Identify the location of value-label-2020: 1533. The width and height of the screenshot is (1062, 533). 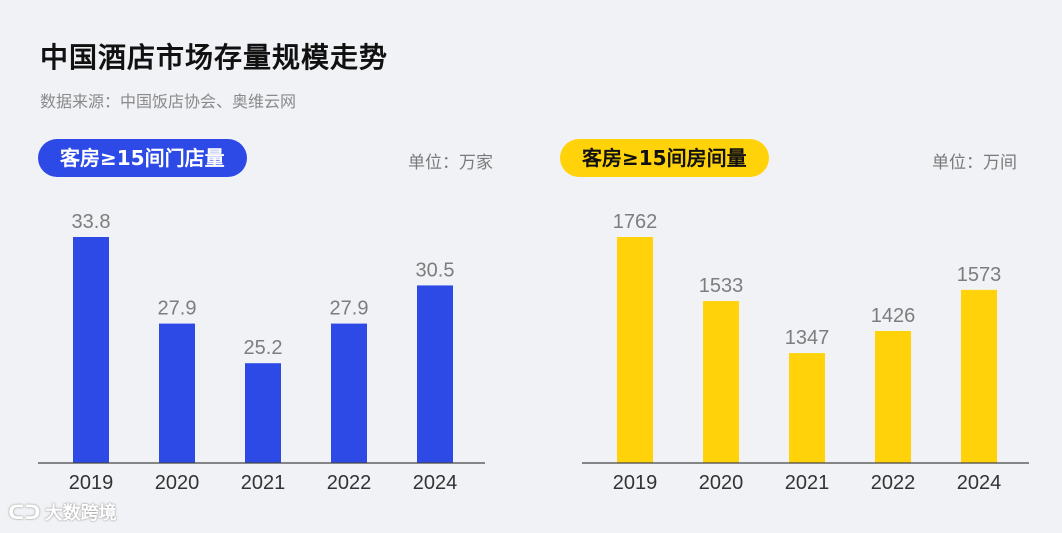
(721, 286).